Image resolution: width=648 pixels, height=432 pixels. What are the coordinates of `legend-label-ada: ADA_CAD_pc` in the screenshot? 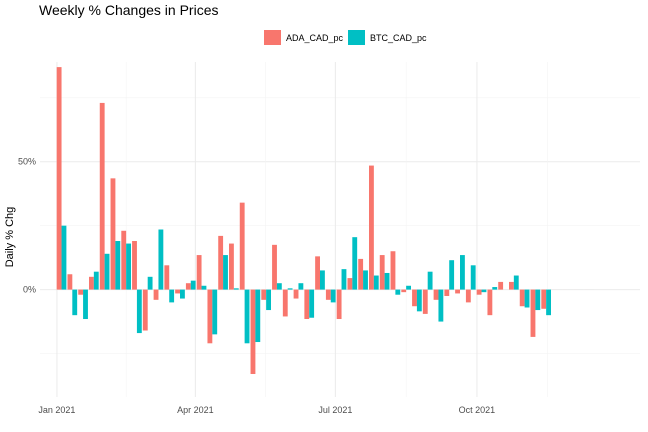 It's located at (315, 38).